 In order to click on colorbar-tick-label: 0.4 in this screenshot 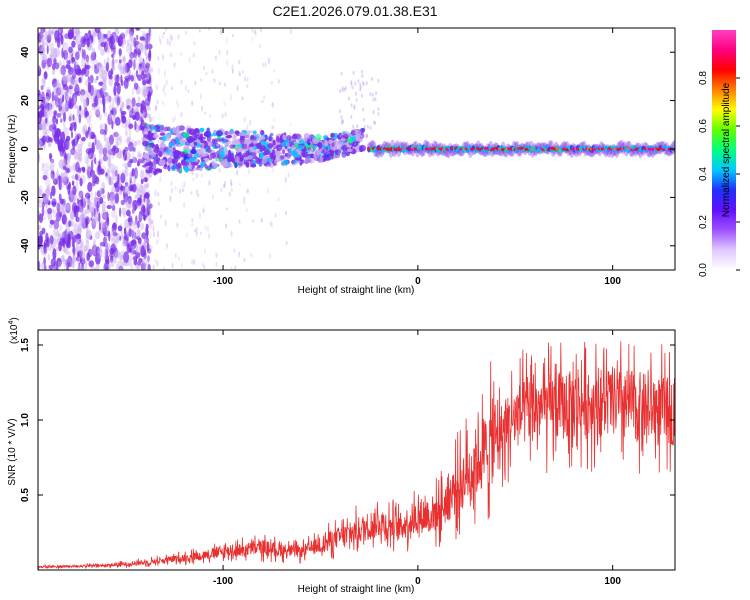, I will do `click(703, 174)`.